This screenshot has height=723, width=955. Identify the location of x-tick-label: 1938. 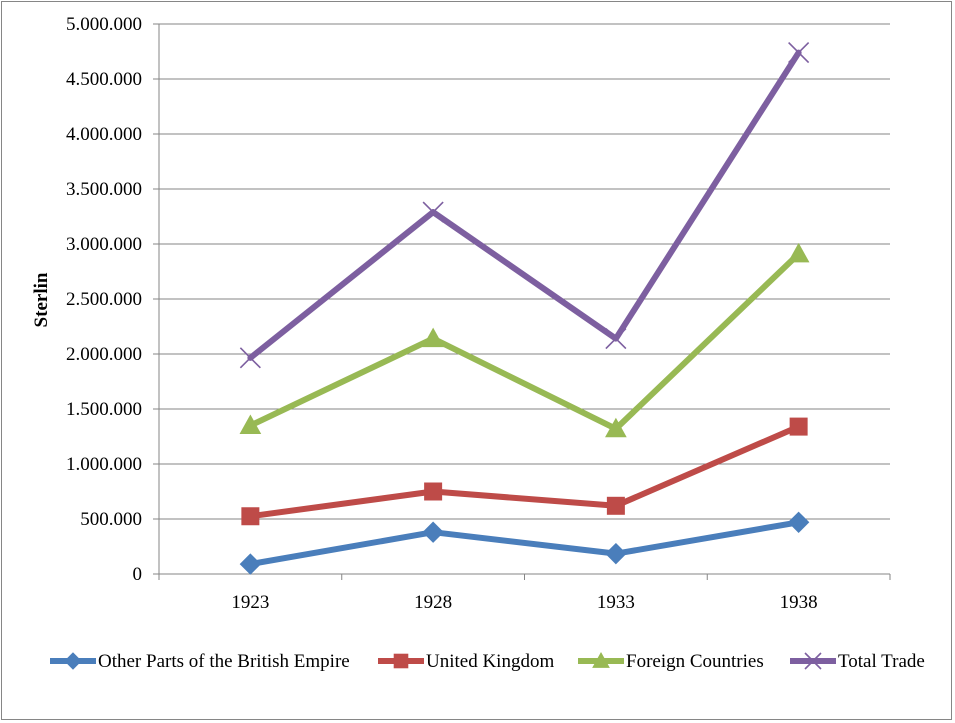
(799, 602).